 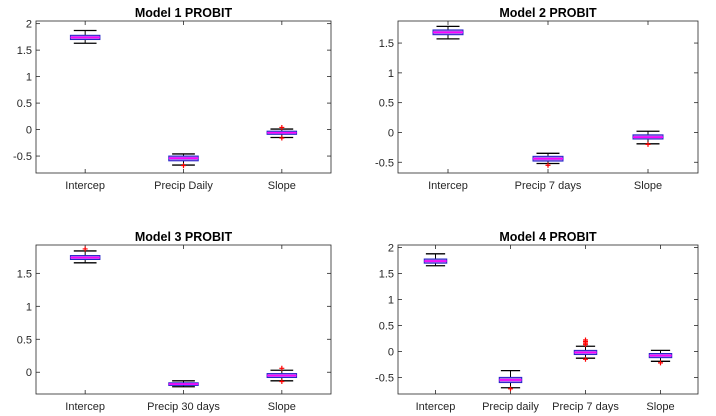 What do you see at coordinates (184, 13) in the screenshot?
I see `chart-title: Model 1 PROBIT` at bounding box center [184, 13].